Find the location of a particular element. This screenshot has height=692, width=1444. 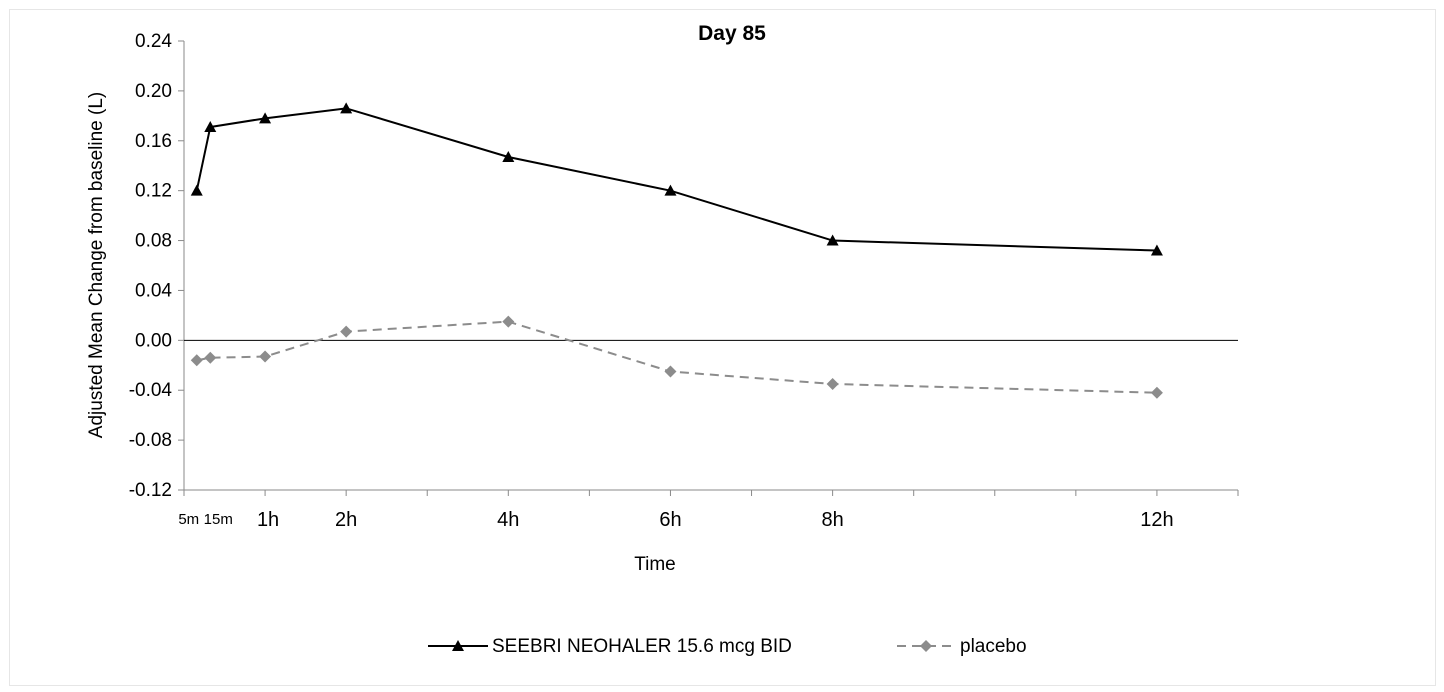

legend-item-seebri: SEEBRI NEOHALER 15.6 mcg BID is located at coordinates (610, 646).